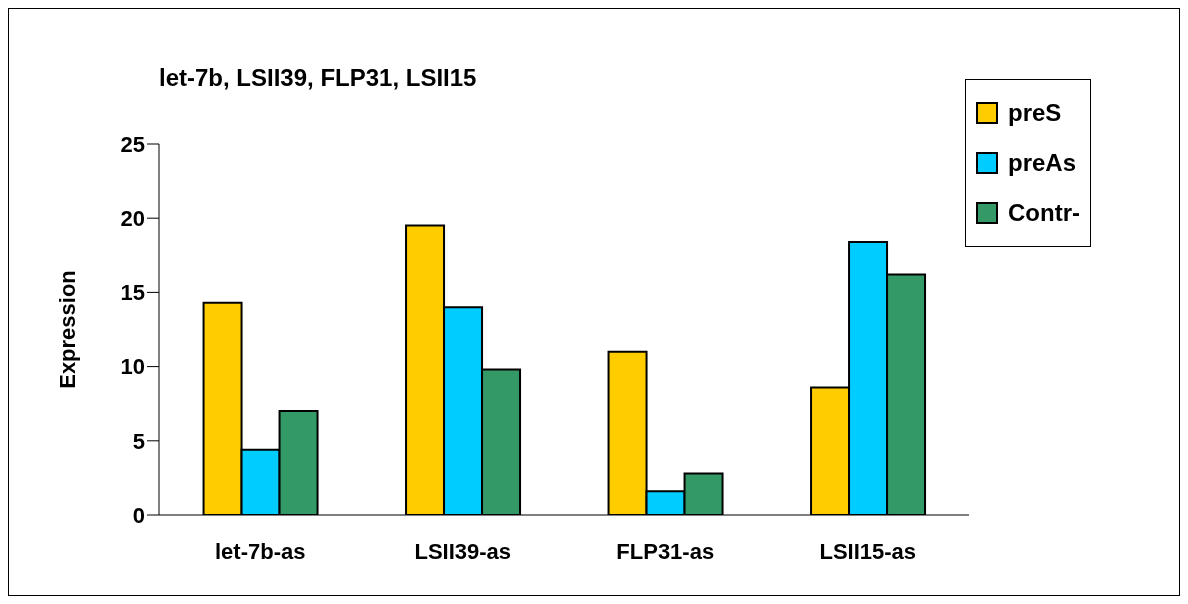  What do you see at coordinates (132, 219) in the screenshot?
I see `y-tick-label: 20` at bounding box center [132, 219].